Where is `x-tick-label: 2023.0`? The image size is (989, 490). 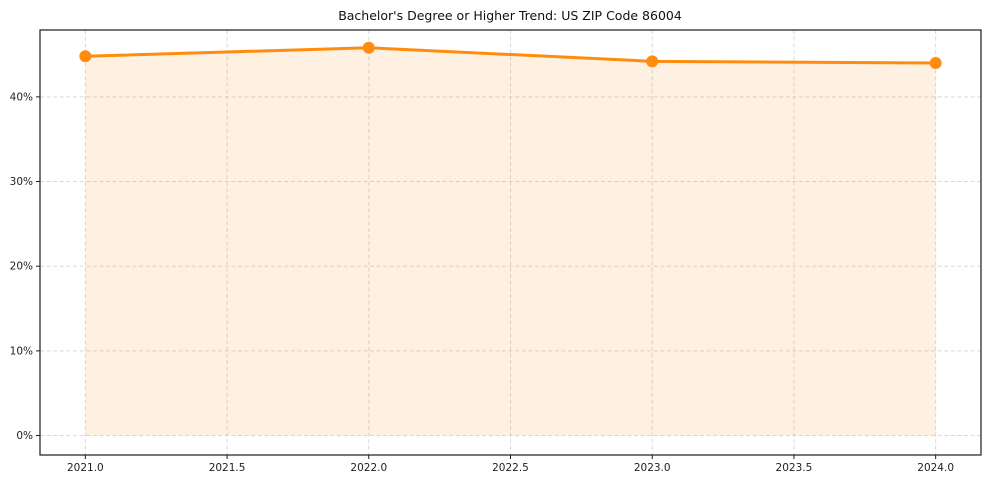
x-tick-label: 2023.0 is located at coordinates (652, 468).